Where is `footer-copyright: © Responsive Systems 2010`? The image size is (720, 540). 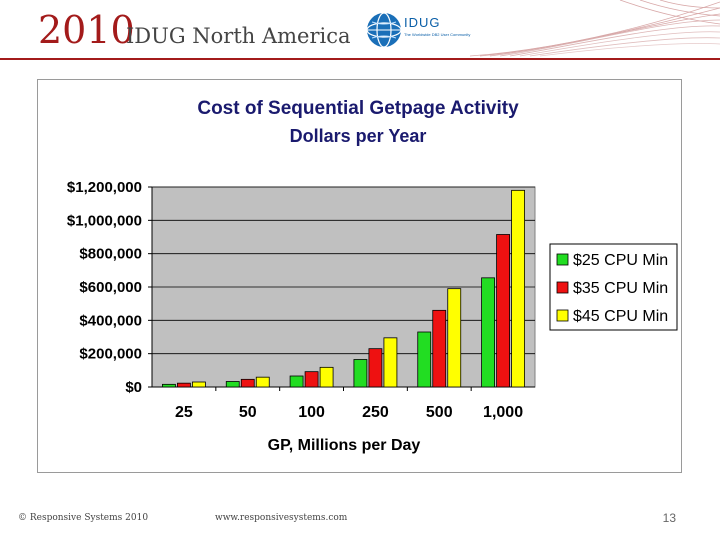 footer-copyright: © Responsive Systems 2010 is located at coordinates (83, 518).